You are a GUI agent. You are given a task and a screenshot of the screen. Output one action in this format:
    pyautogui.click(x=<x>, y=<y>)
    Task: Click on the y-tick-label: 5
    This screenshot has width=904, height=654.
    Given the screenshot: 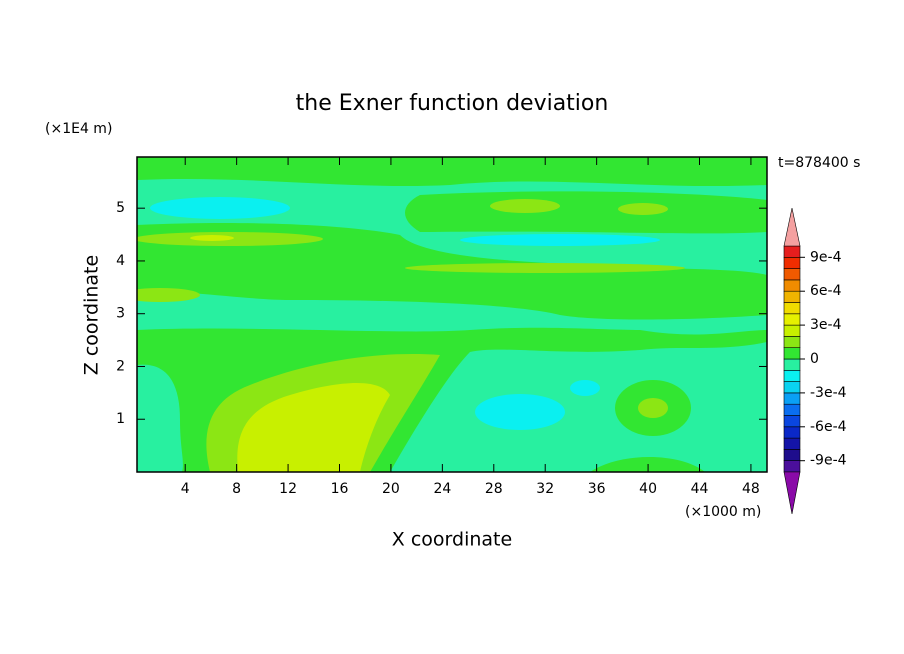 What is the action you would take?
    pyautogui.click(x=120, y=208)
    